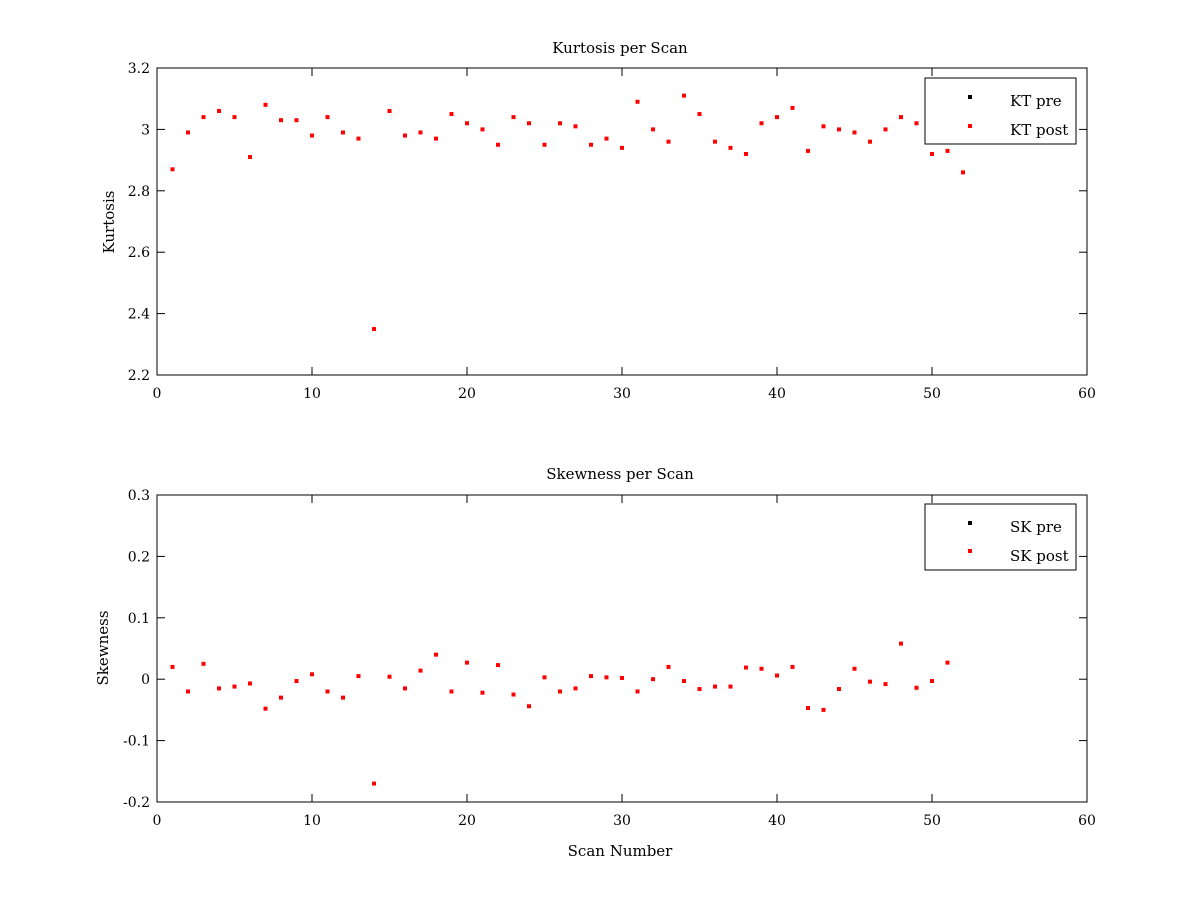  What do you see at coordinates (932, 394) in the screenshot?
I see `kurtosis-xtick-label: 50` at bounding box center [932, 394].